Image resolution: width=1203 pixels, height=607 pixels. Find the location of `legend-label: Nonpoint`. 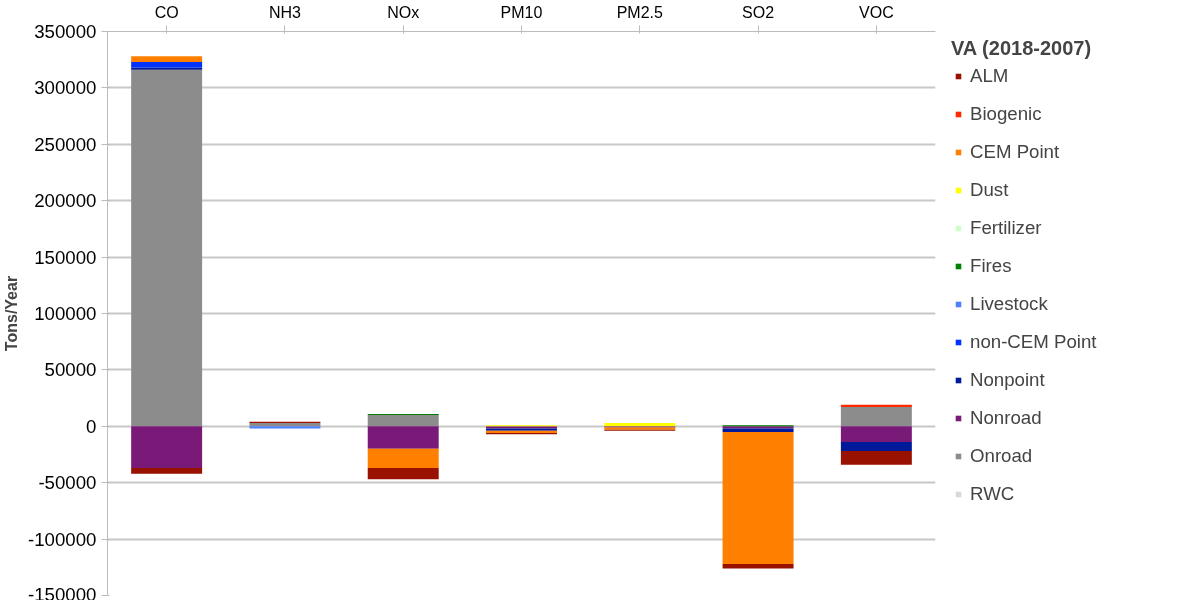

legend-label: Nonpoint is located at coordinates (1007, 380).